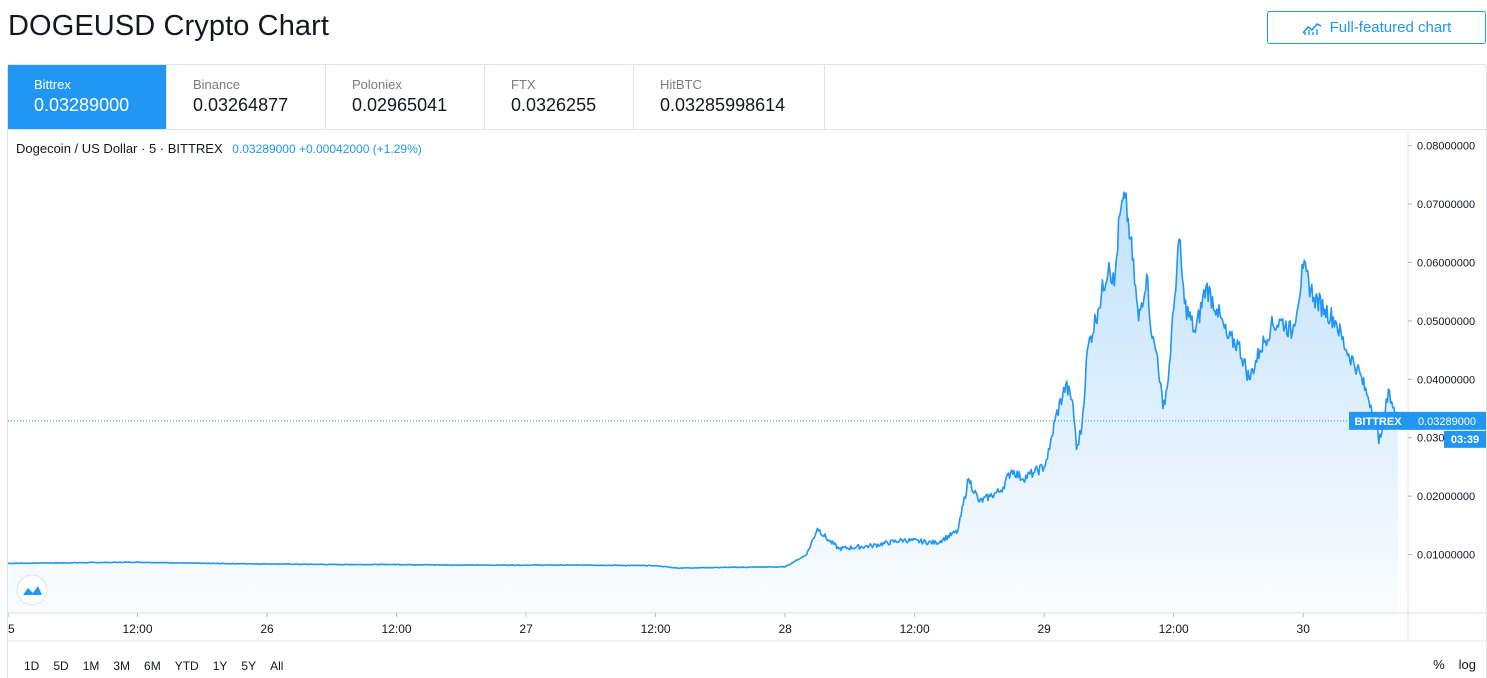 Image resolution: width=1487 pixels, height=678 pixels. I want to click on y-tick-label: 0.05000000, so click(1446, 322).